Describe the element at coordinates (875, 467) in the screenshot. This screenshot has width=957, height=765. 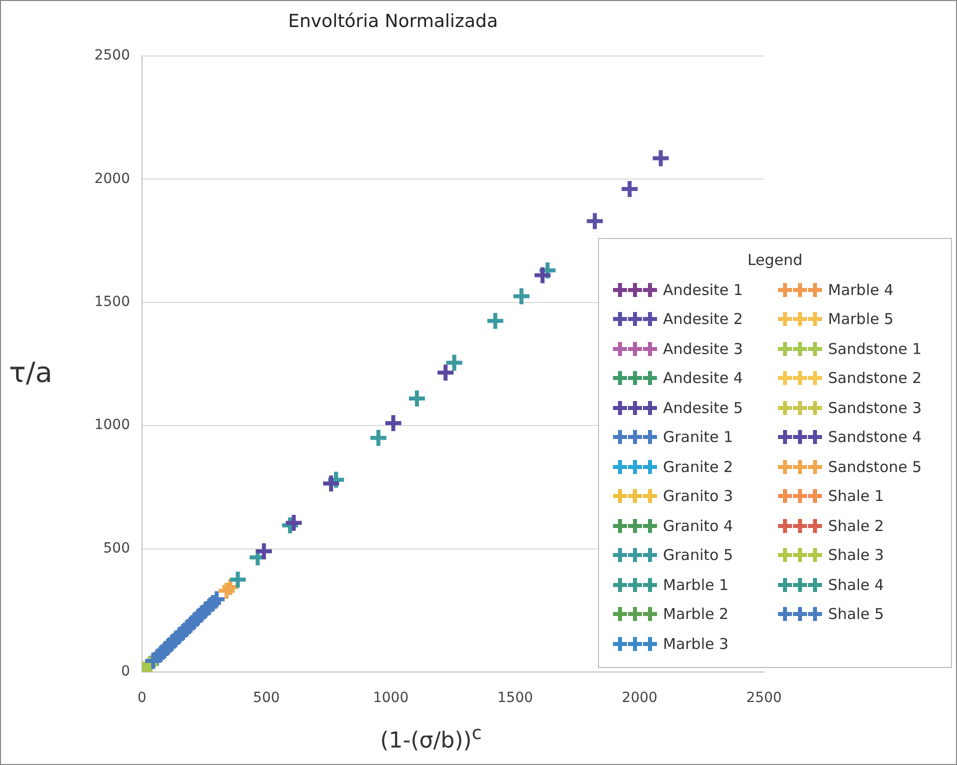
I see `legend-label: Sandstone 5` at that location.